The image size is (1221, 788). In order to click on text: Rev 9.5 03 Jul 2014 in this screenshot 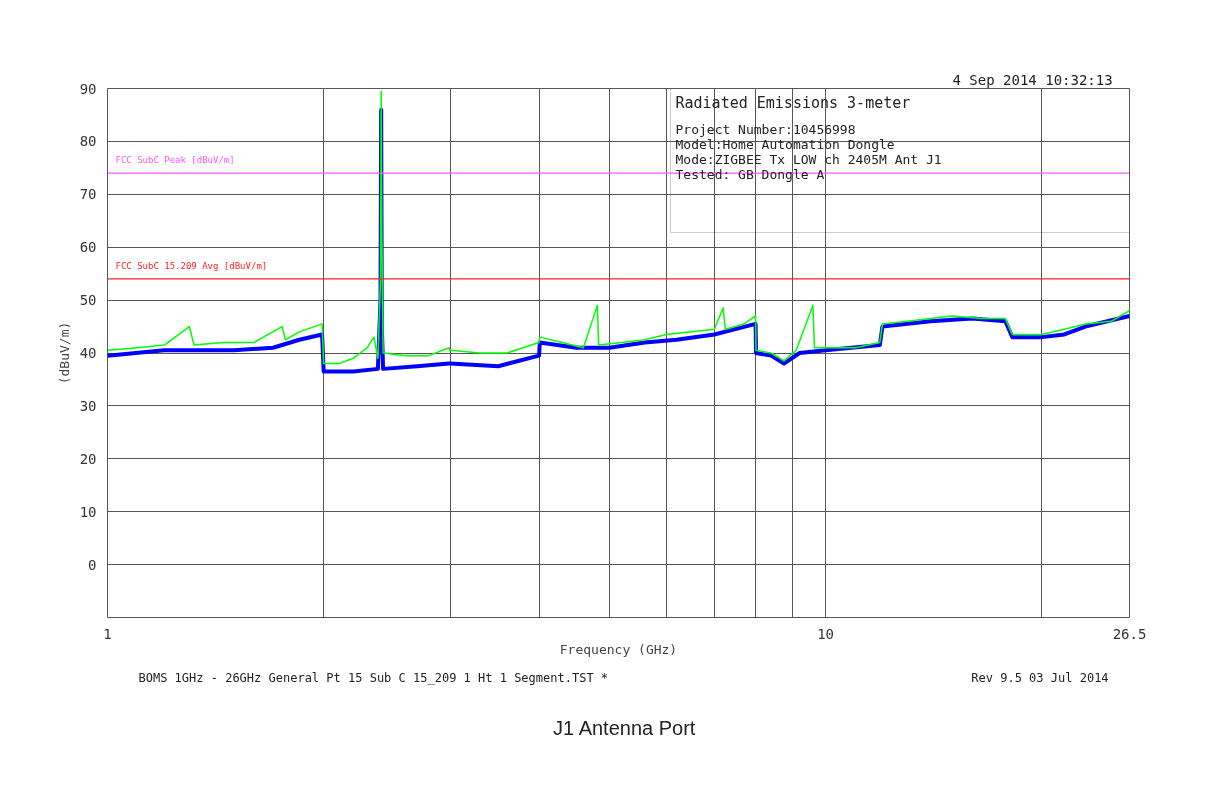, I will do `click(1040, 677)`.